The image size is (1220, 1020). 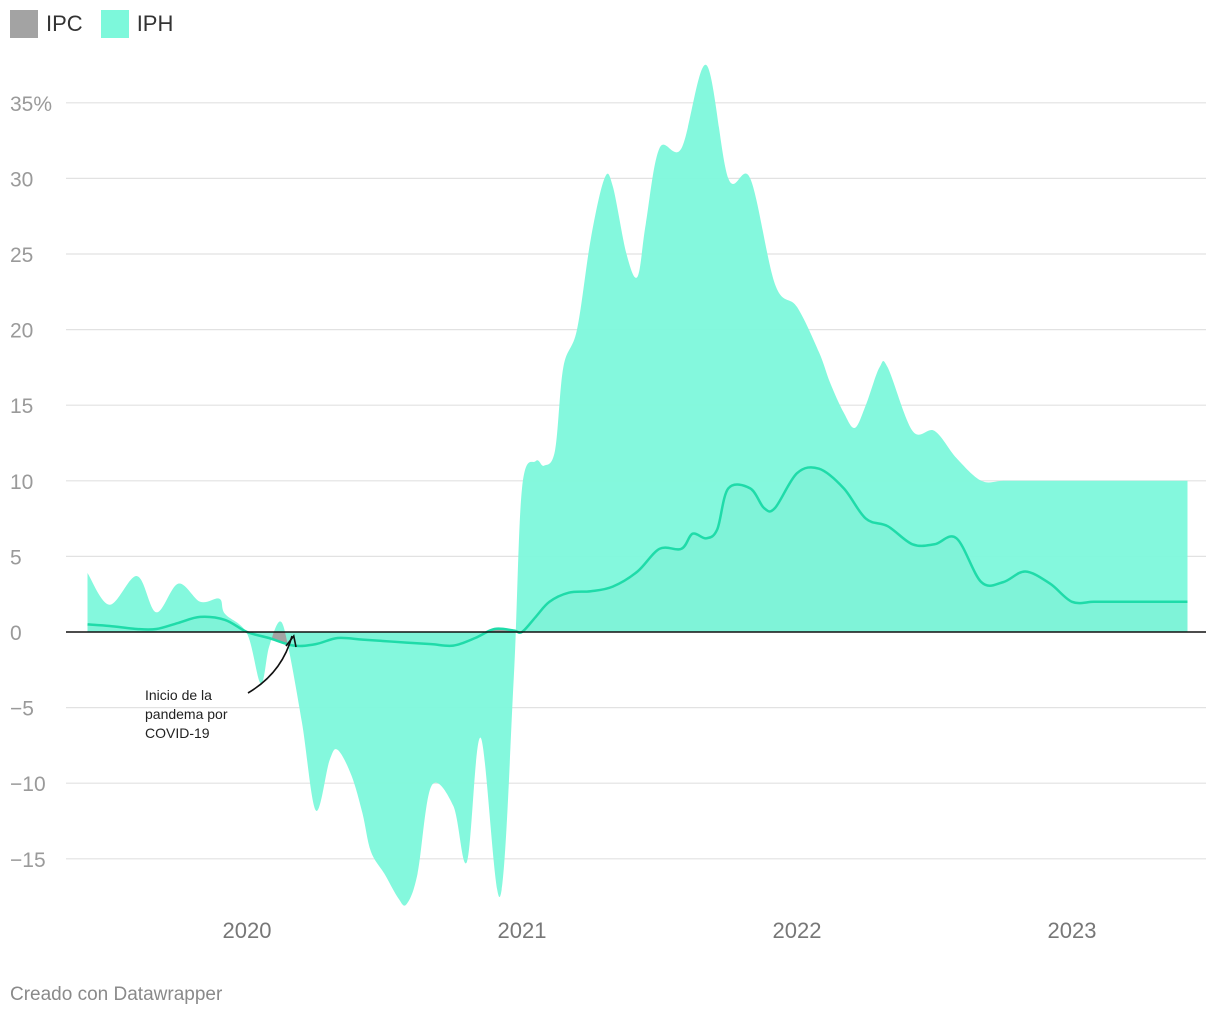 I want to click on y-tick-label: 15, so click(x=21, y=406).